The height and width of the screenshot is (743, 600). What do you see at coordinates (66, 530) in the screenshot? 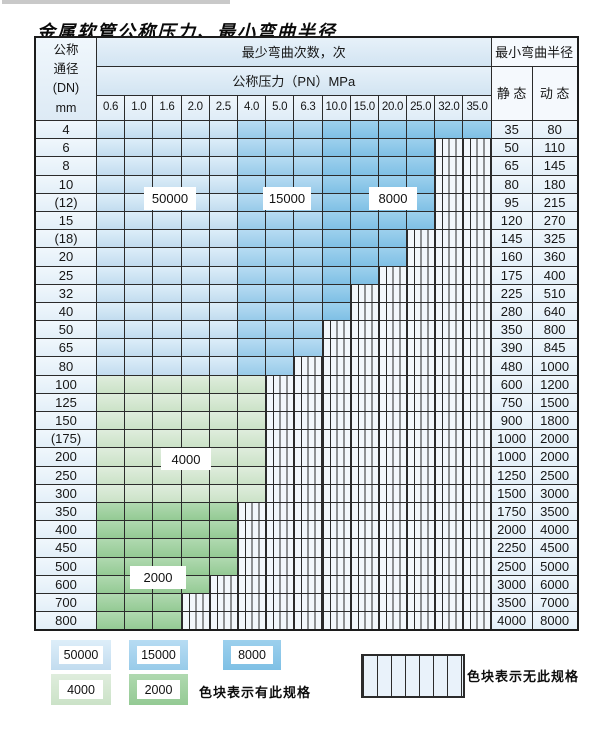
I see `dn-cell: 400` at bounding box center [66, 530].